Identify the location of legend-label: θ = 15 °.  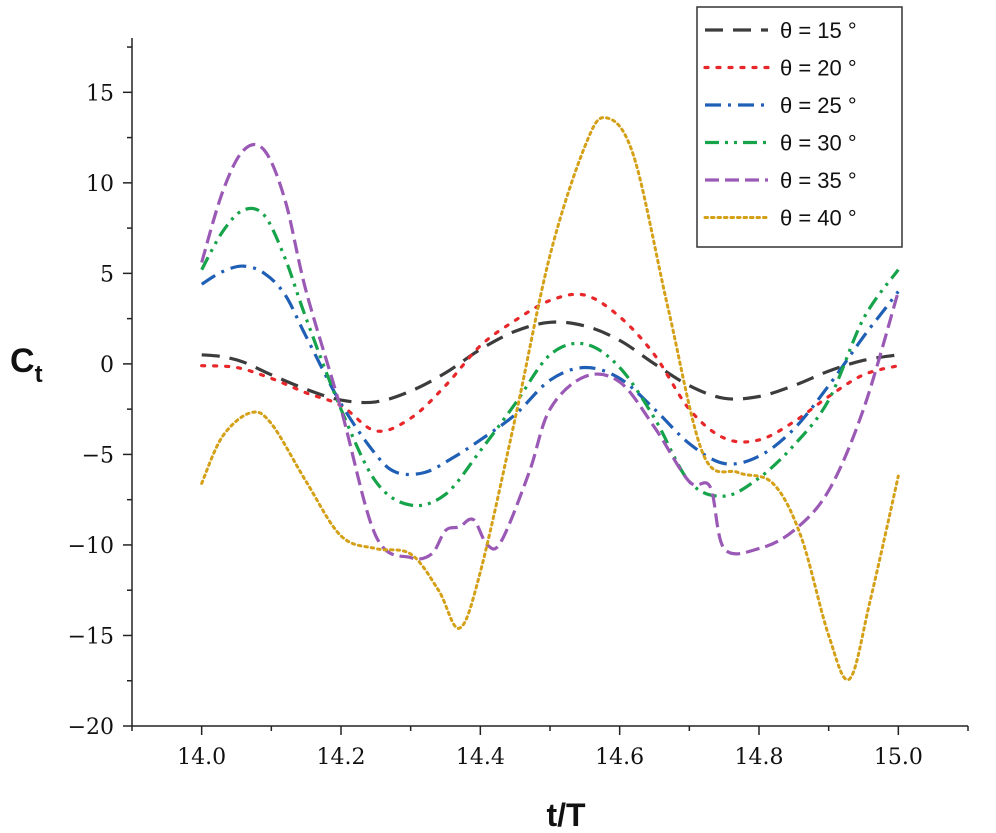
(818, 30).